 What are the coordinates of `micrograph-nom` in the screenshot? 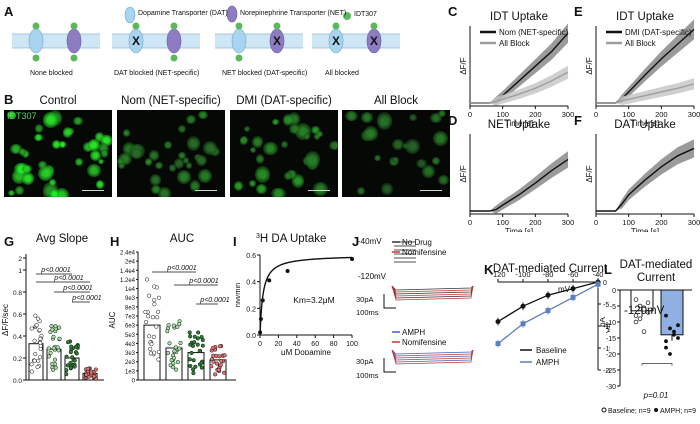 It's located at (171, 153).